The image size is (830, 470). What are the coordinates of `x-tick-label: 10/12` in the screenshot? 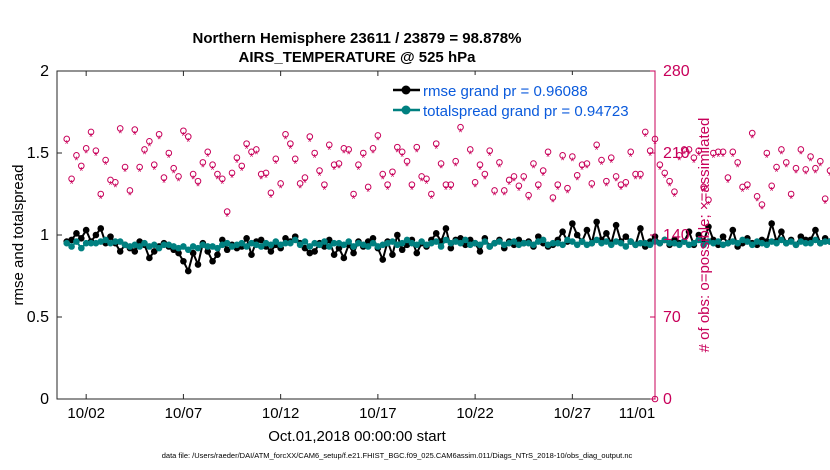 It's located at (281, 413).